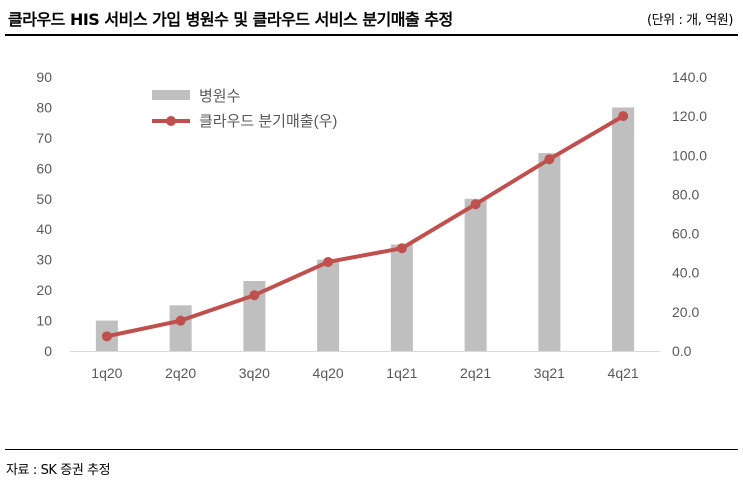 This screenshot has width=743, height=490. Describe the element at coordinates (171, 121) in the screenshot. I see `legend-line-marker` at that location.